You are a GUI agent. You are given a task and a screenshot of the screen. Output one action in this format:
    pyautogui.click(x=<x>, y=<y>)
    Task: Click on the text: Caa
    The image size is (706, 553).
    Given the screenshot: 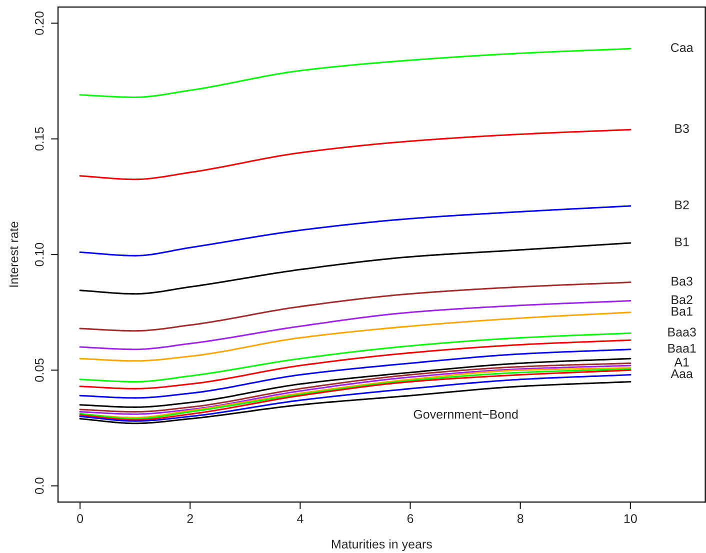 What is the action you would take?
    pyautogui.click(x=682, y=47)
    